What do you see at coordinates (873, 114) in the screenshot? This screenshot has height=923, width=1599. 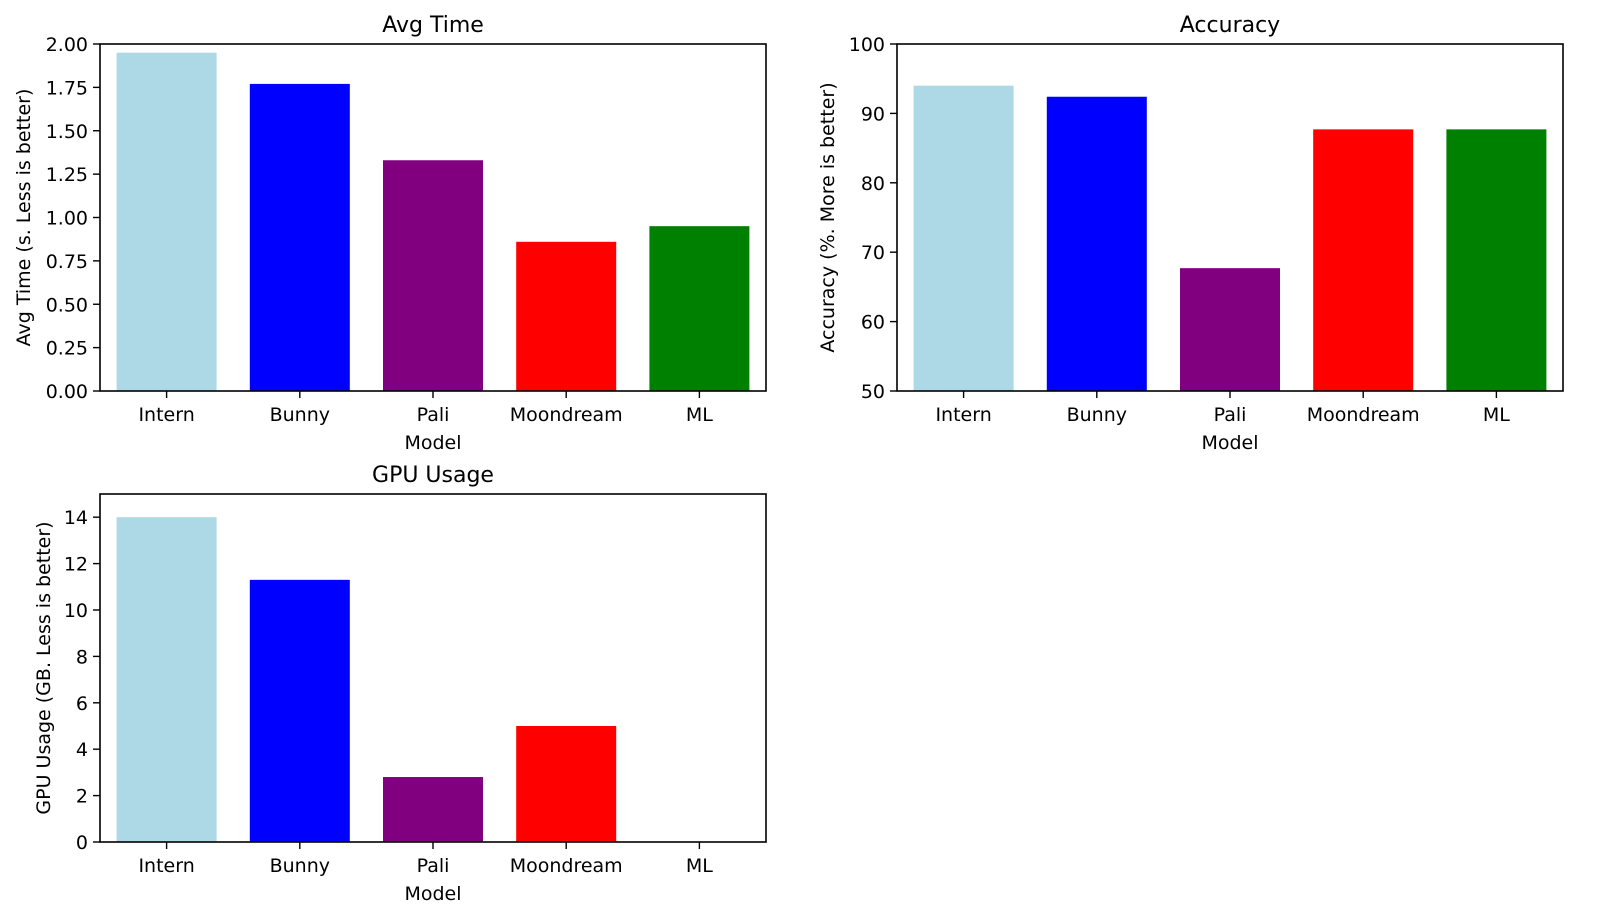 I see `accuracy-y-tick-label: 90` at bounding box center [873, 114].